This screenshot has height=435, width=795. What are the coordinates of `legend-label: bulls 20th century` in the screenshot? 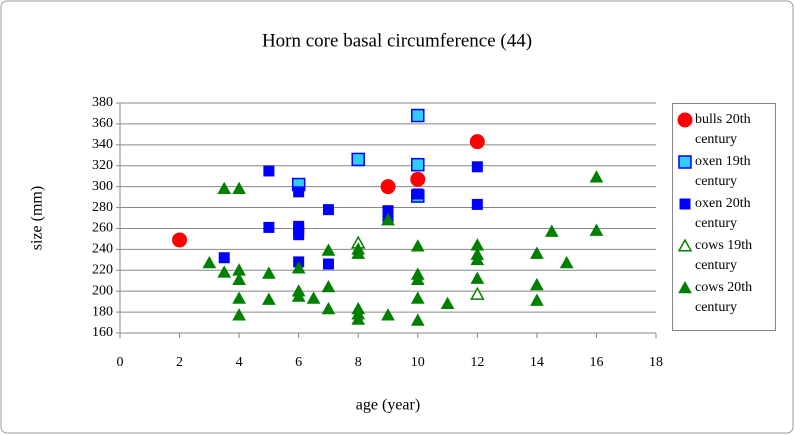 It's located at (723, 129).